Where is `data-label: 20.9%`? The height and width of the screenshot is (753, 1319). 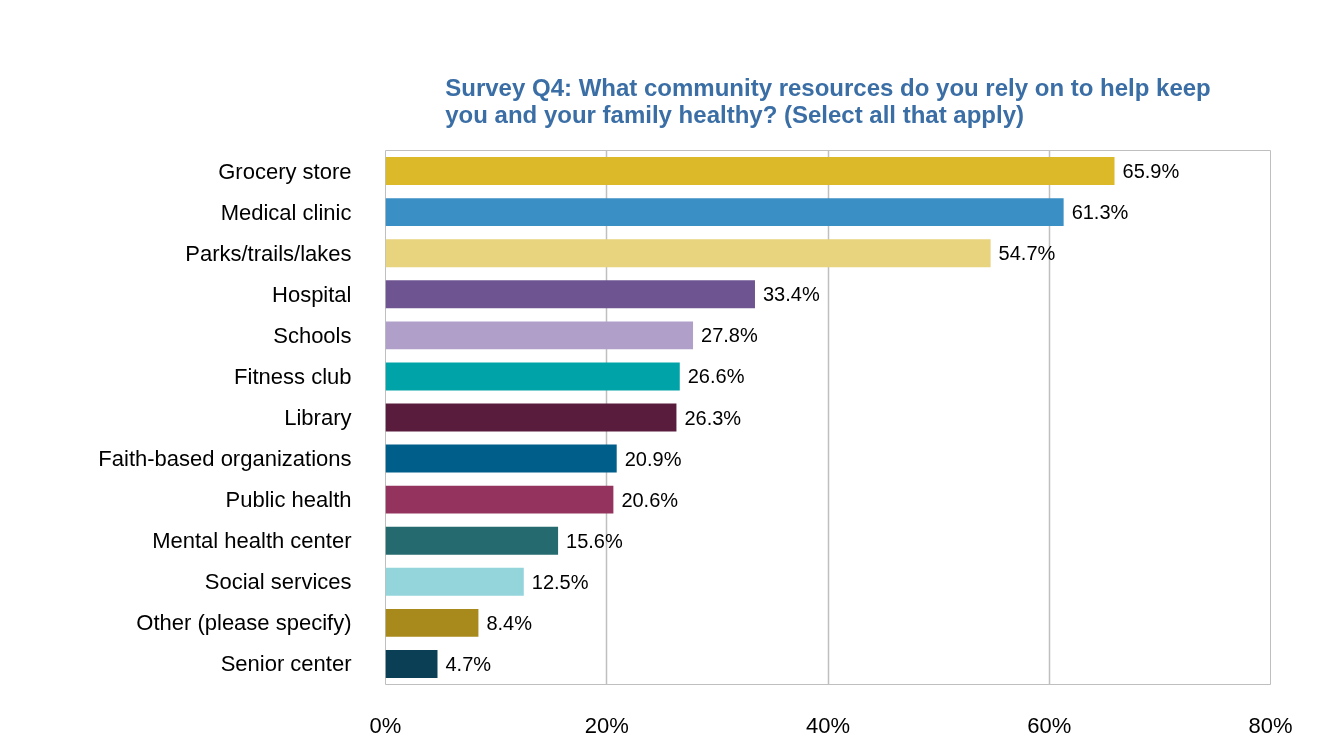 data-label: 20.9% is located at coordinates (653, 458).